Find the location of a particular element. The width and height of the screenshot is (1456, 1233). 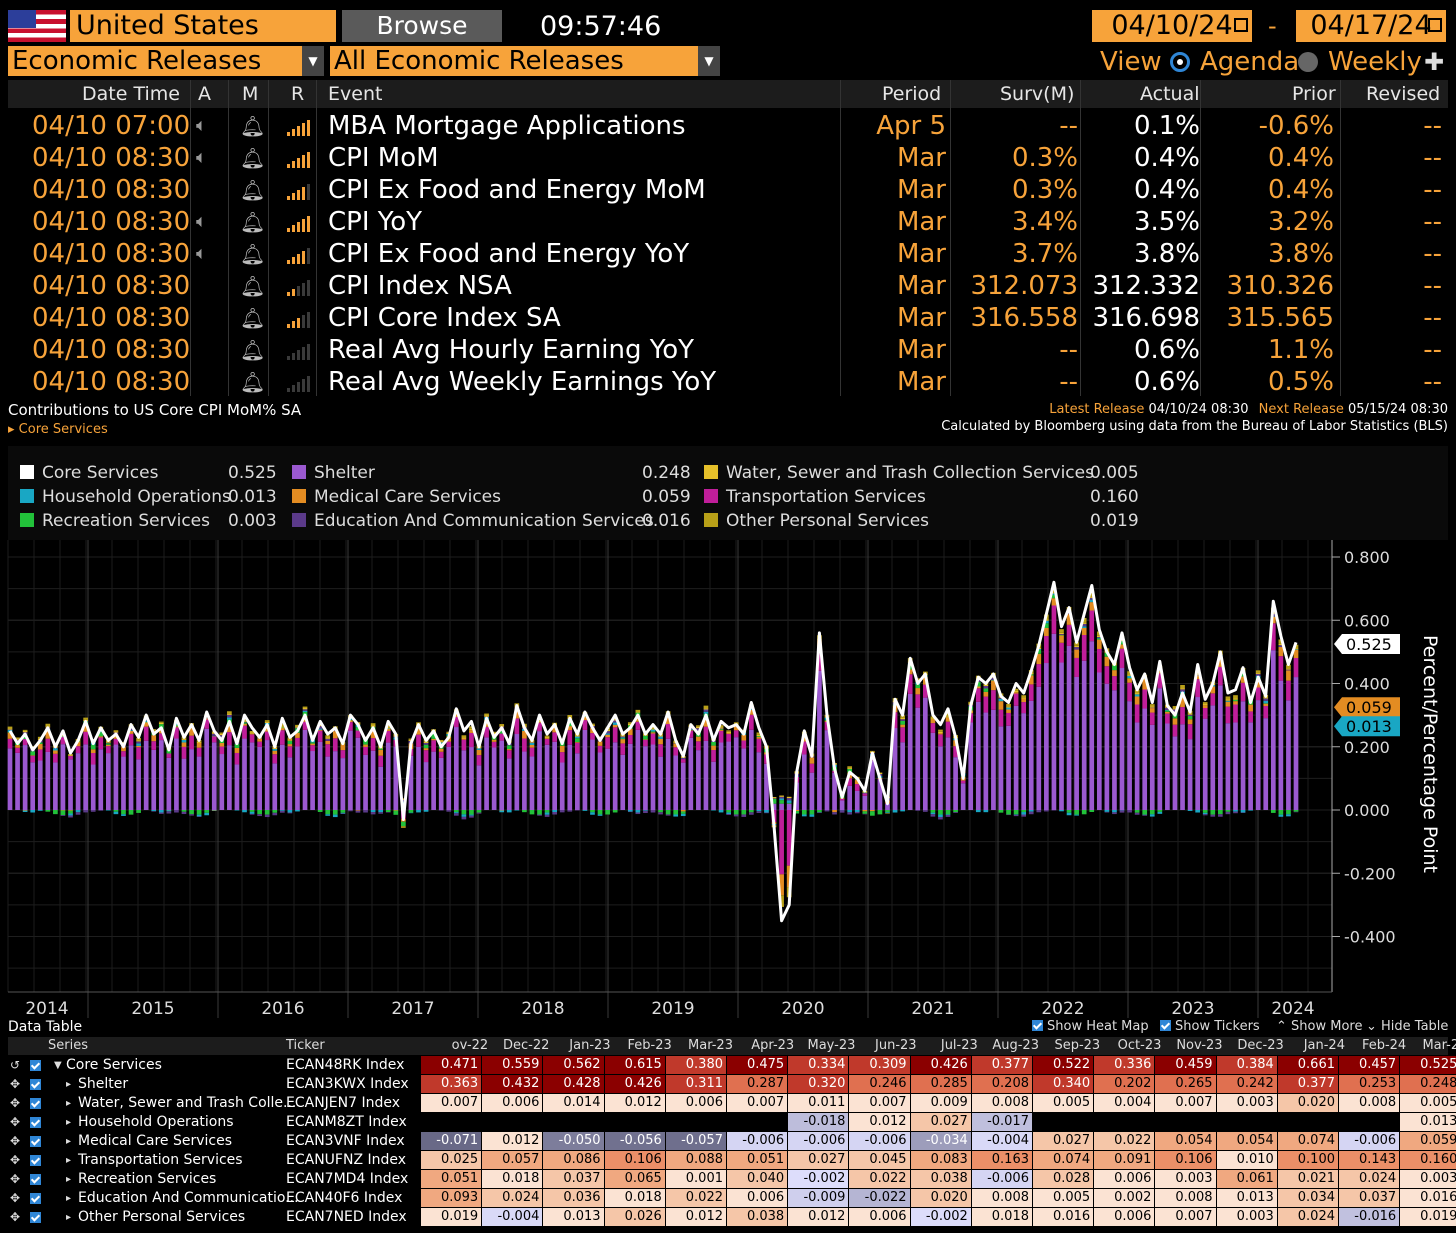

event-name: Real Avg Weekly Earnings YoY is located at coordinates (522, 382).